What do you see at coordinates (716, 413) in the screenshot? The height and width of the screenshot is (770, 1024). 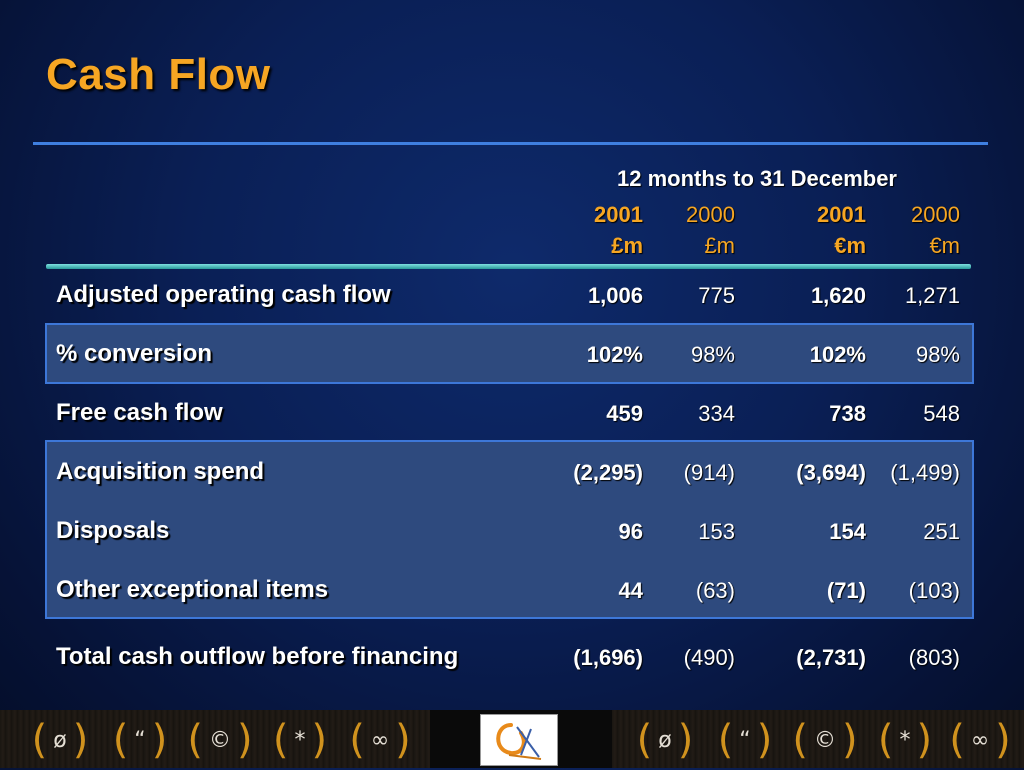 I see `table-cell: 334` at bounding box center [716, 413].